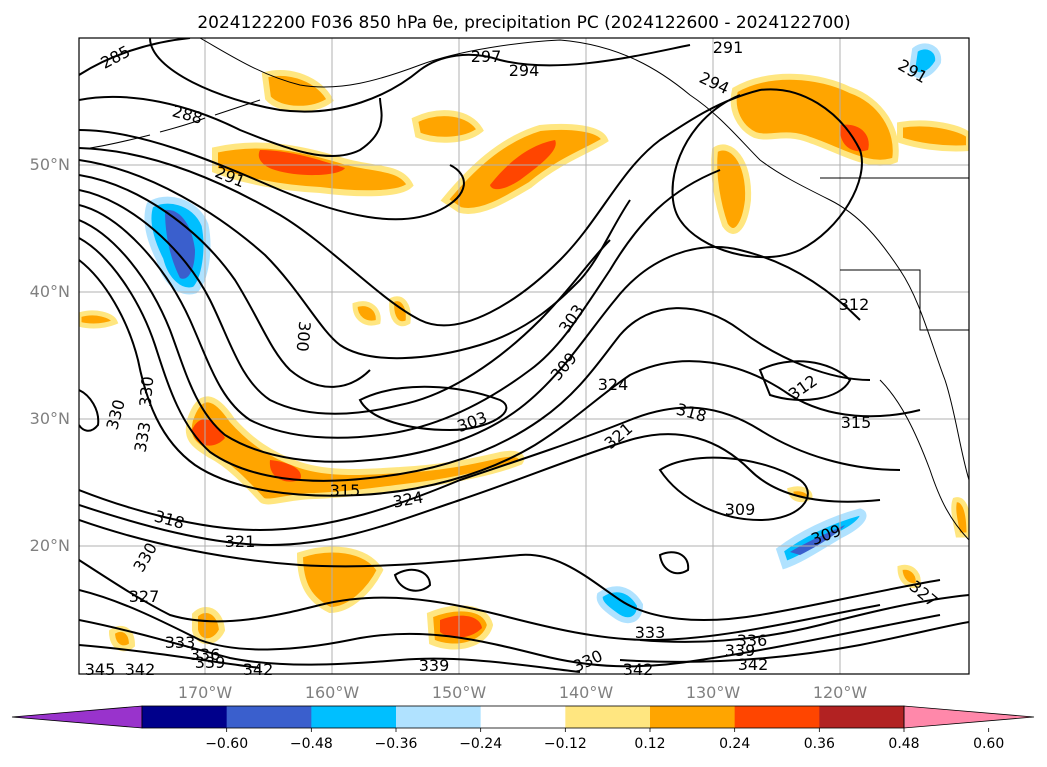 This screenshot has width=1047, height=767. Describe the element at coordinates (613, 384) in the screenshot. I see `contour-label: 324` at that location.